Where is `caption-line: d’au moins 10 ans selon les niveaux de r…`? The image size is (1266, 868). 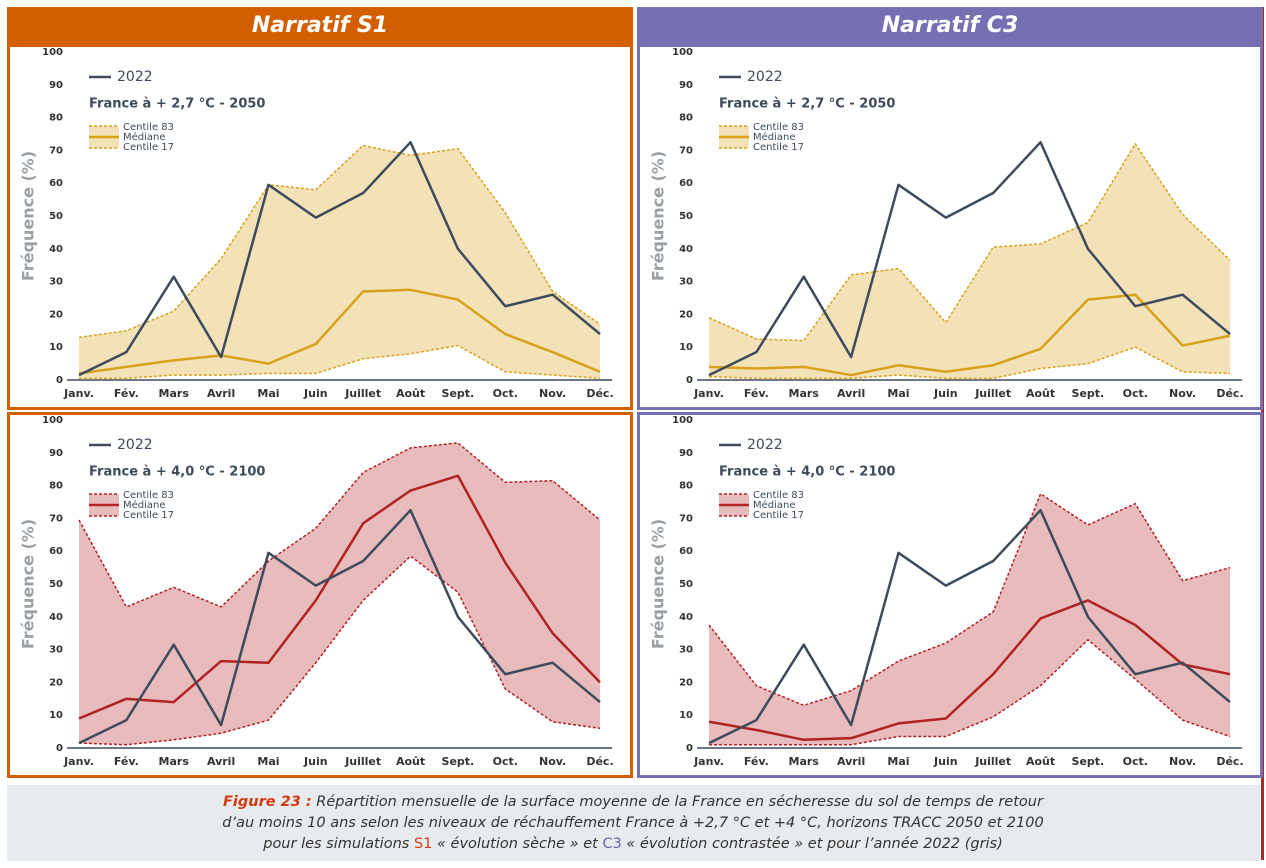
caption-line: d’au moins 10 ans selon les niveaux de r… is located at coordinates (632, 823).